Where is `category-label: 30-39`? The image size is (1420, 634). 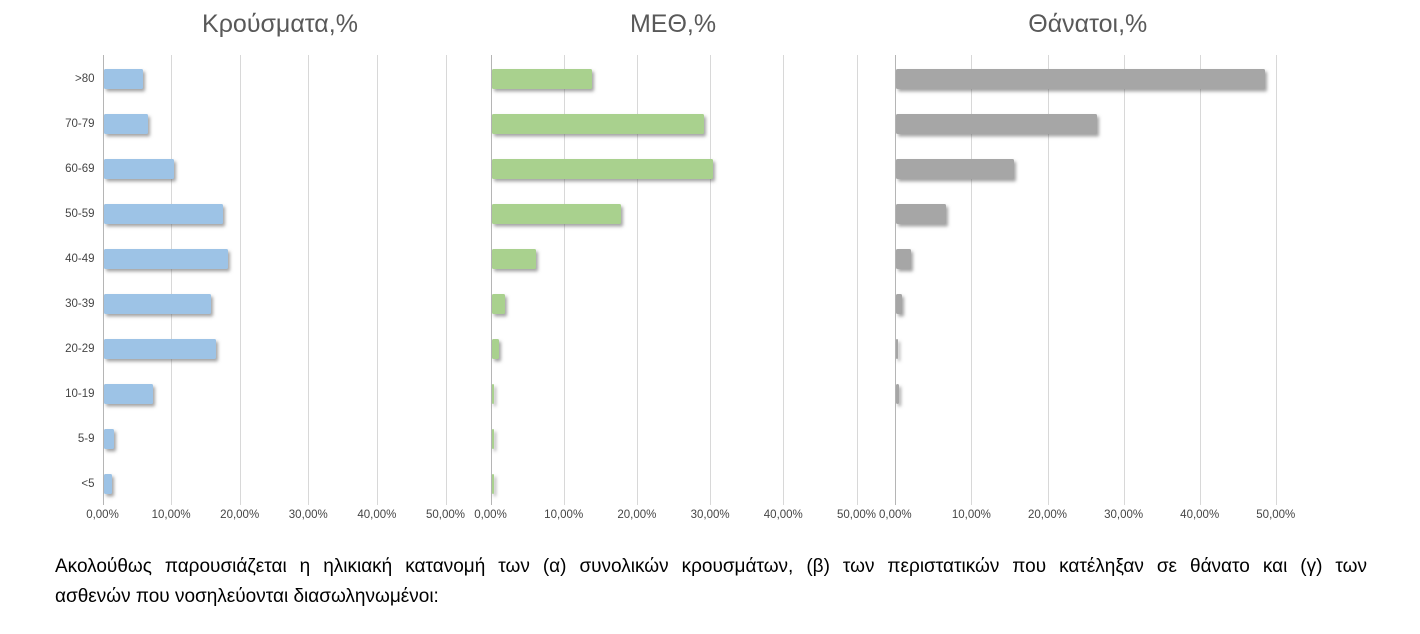
category-label: 30-39 is located at coordinates (80, 304).